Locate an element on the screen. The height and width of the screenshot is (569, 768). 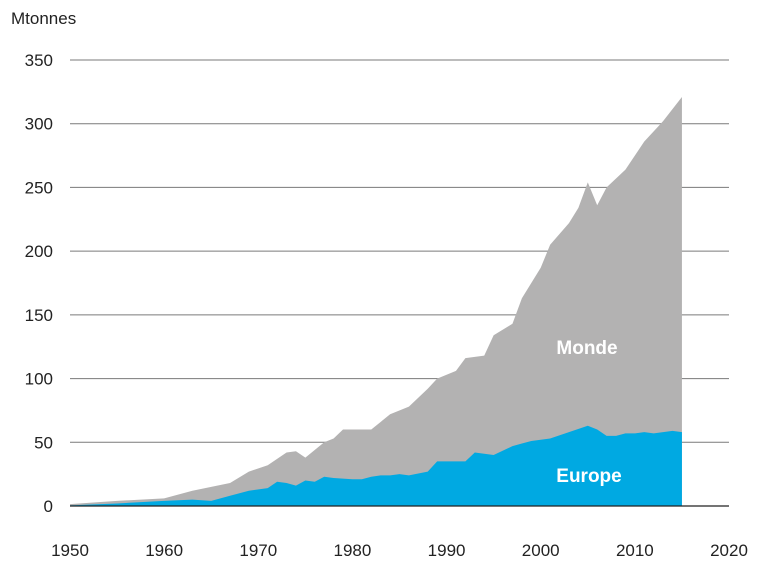
x-tick-label-1970: 1970 is located at coordinates (258, 550).